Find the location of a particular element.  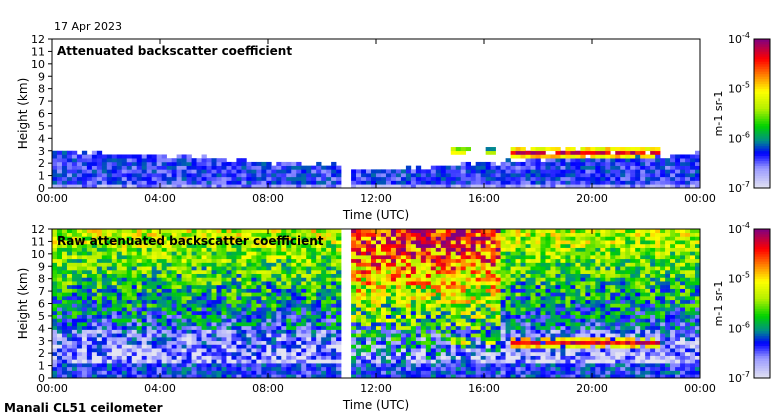

x-tick-label: 08:00 is located at coordinates (268, 198).